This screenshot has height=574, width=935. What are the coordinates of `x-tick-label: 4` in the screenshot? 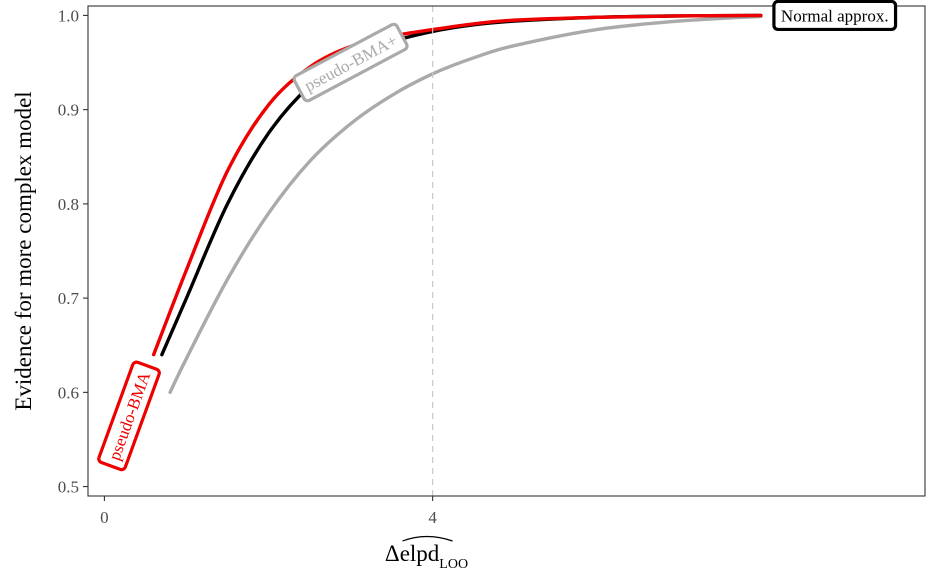 It's located at (432, 517).